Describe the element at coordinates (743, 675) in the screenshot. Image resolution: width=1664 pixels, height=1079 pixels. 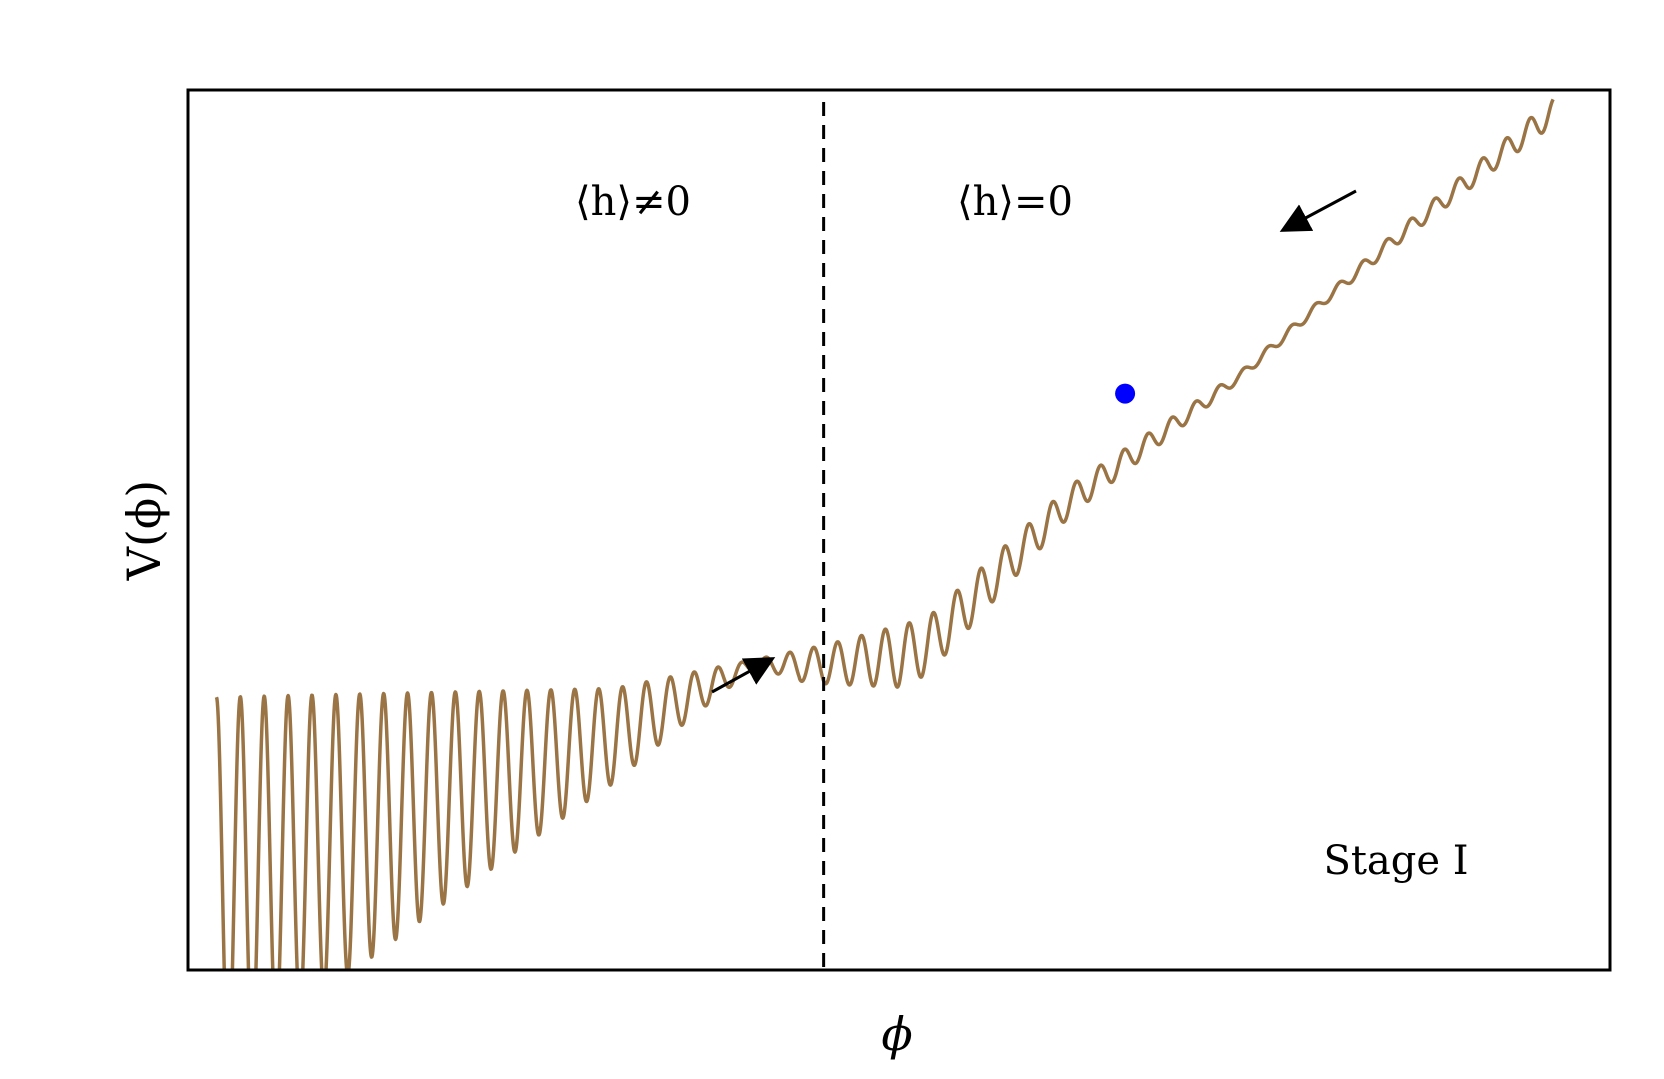
I see `arrow-left-region` at that location.